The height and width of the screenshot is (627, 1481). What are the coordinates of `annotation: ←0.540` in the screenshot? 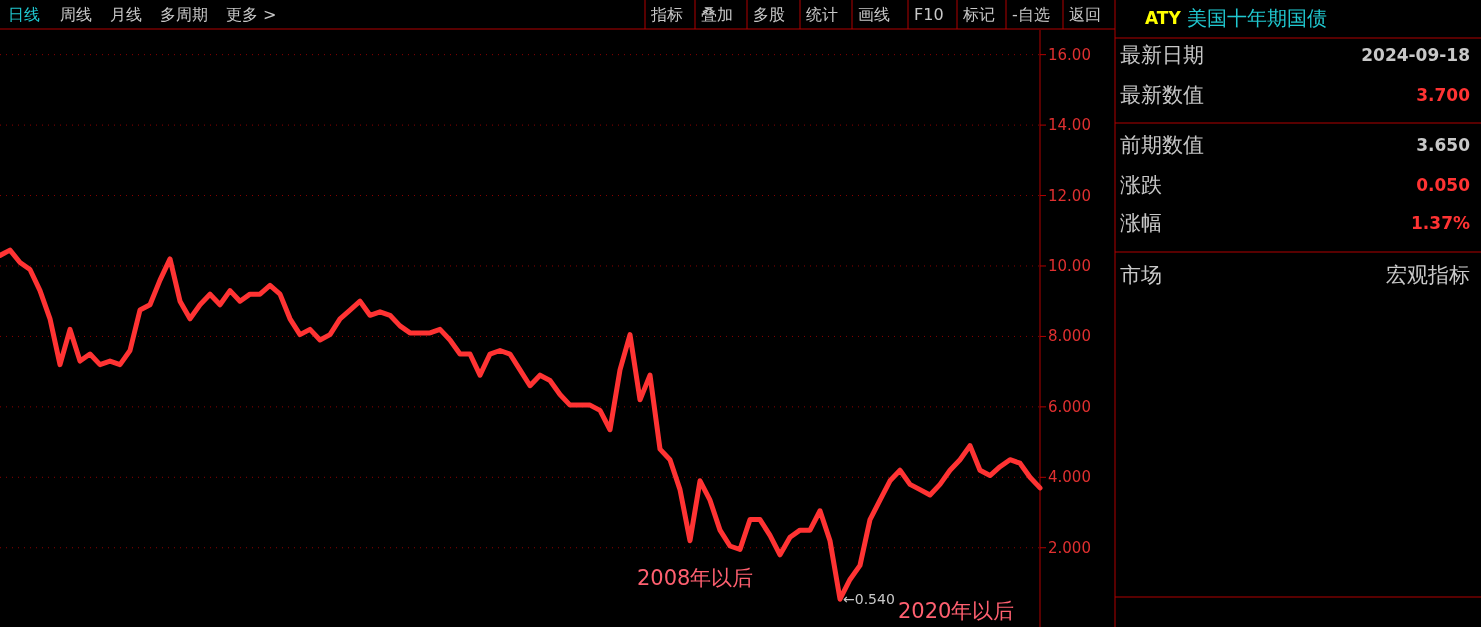 It's located at (869, 599).